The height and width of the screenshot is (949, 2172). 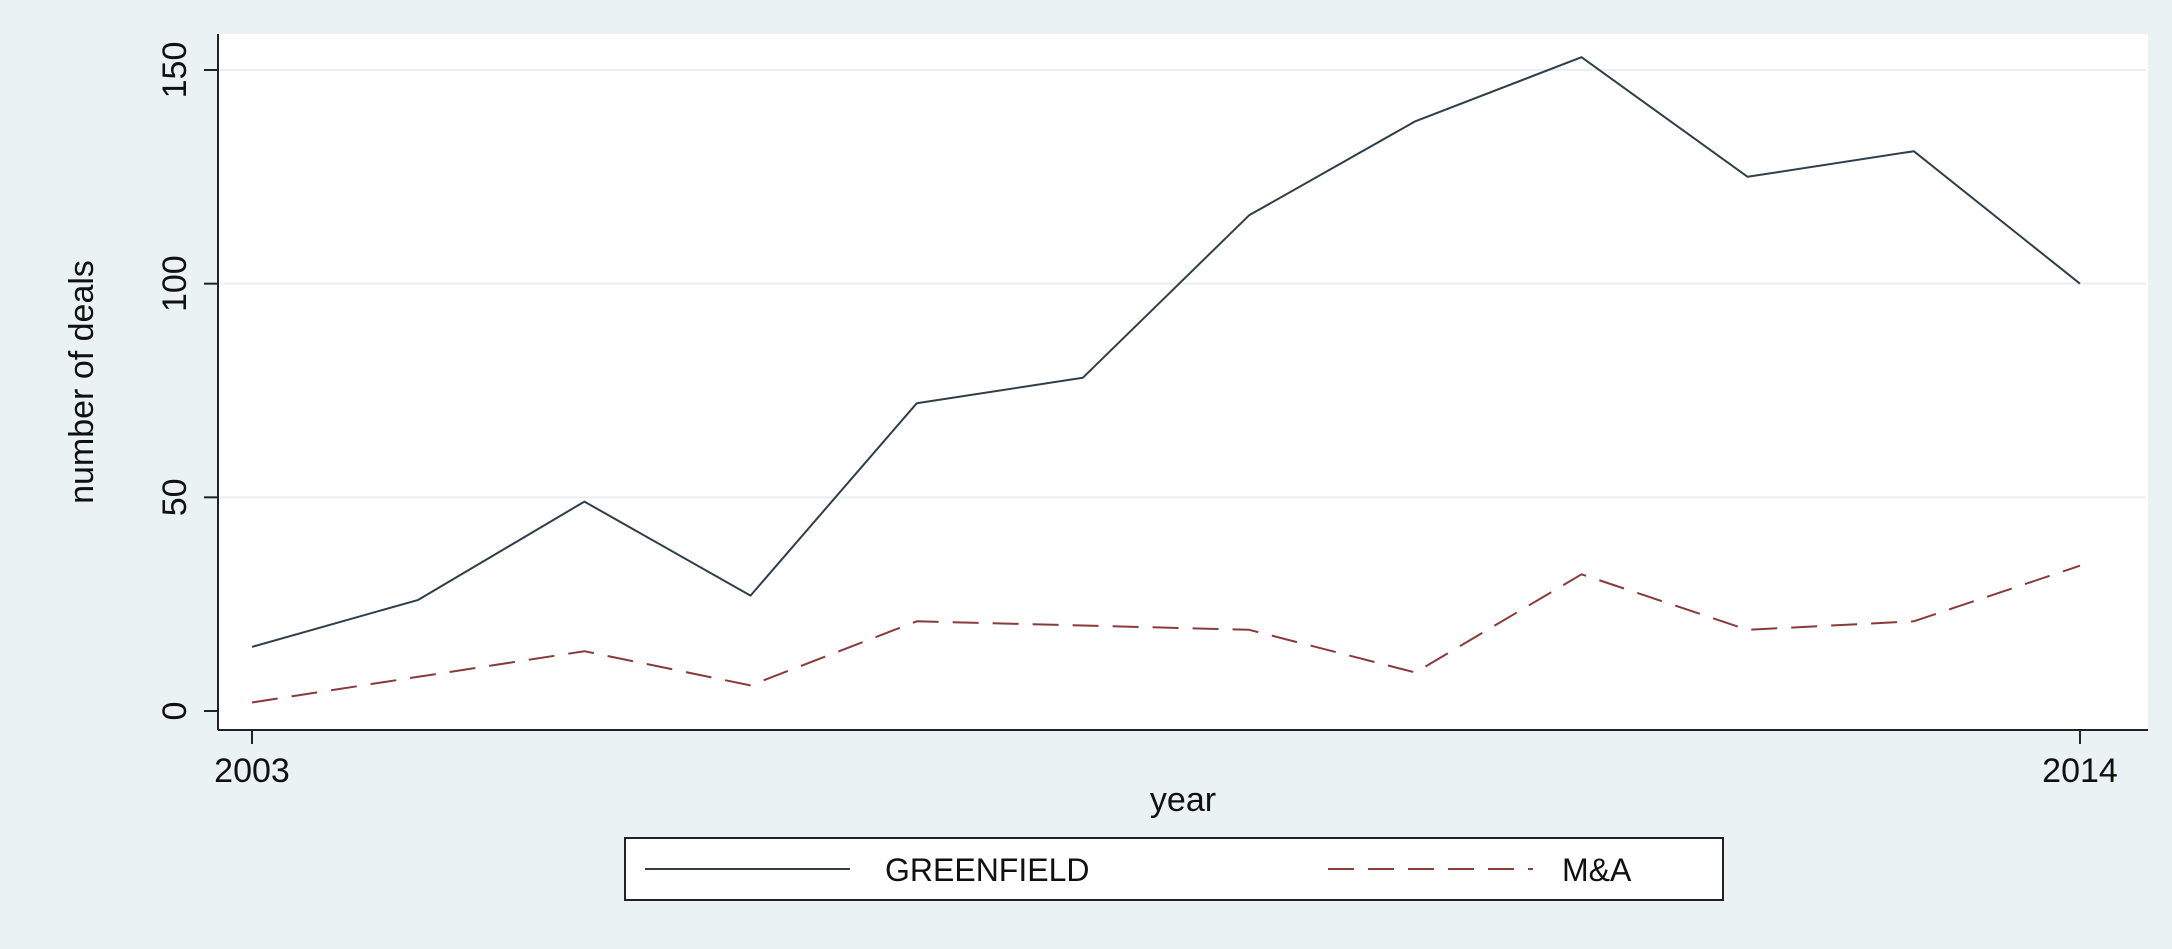 What do you see at coordinates (82, 382) in the screenshot?
I see `y-axis-label: number of deals` at bounding box center [82, 382].